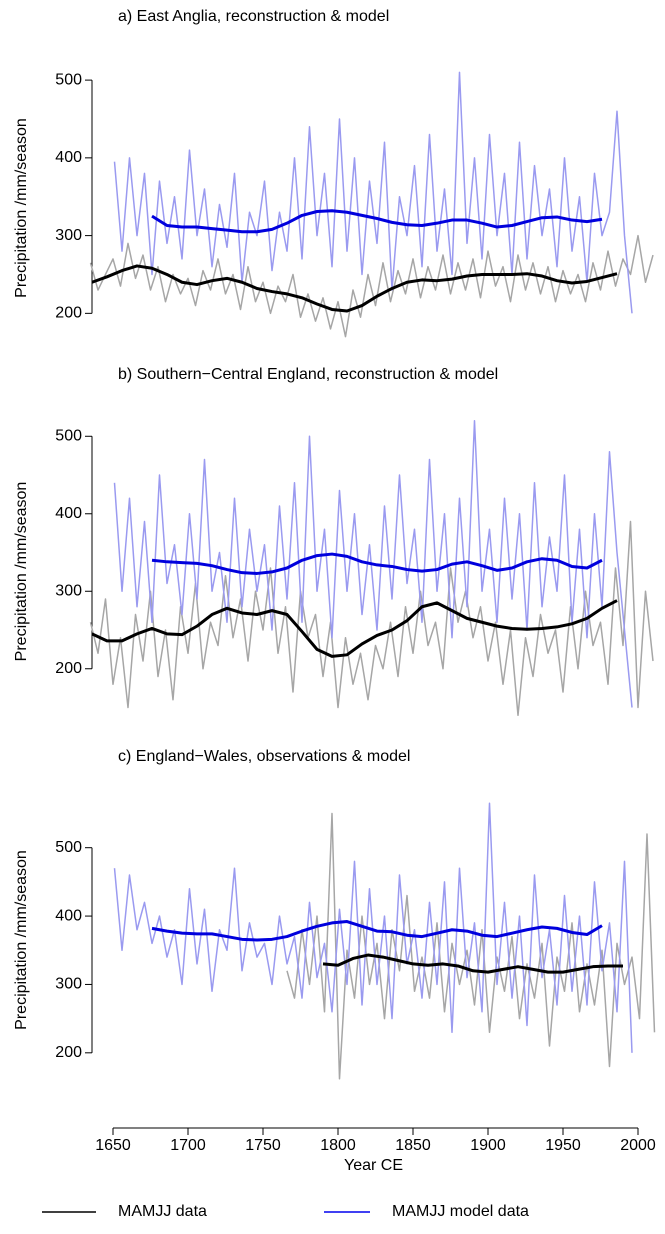  I want to click on x-tick-label: 1950, so click(563, 1145).